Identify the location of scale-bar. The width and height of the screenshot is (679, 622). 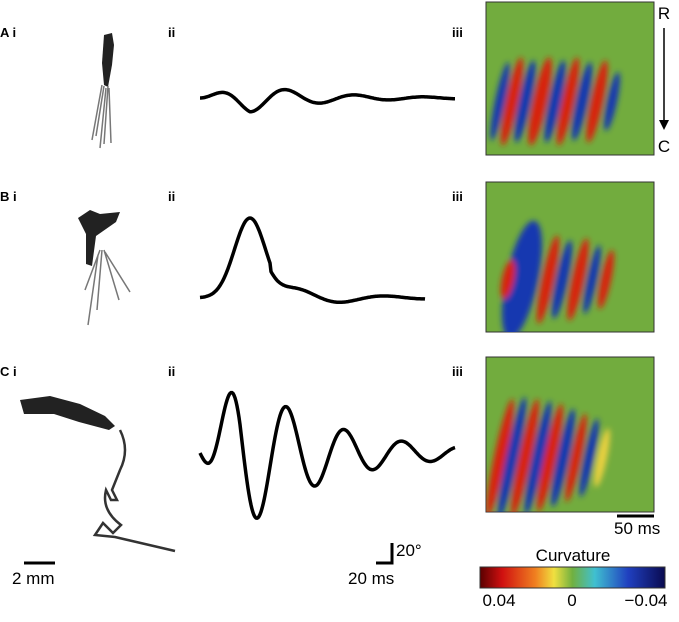
(385, 554).